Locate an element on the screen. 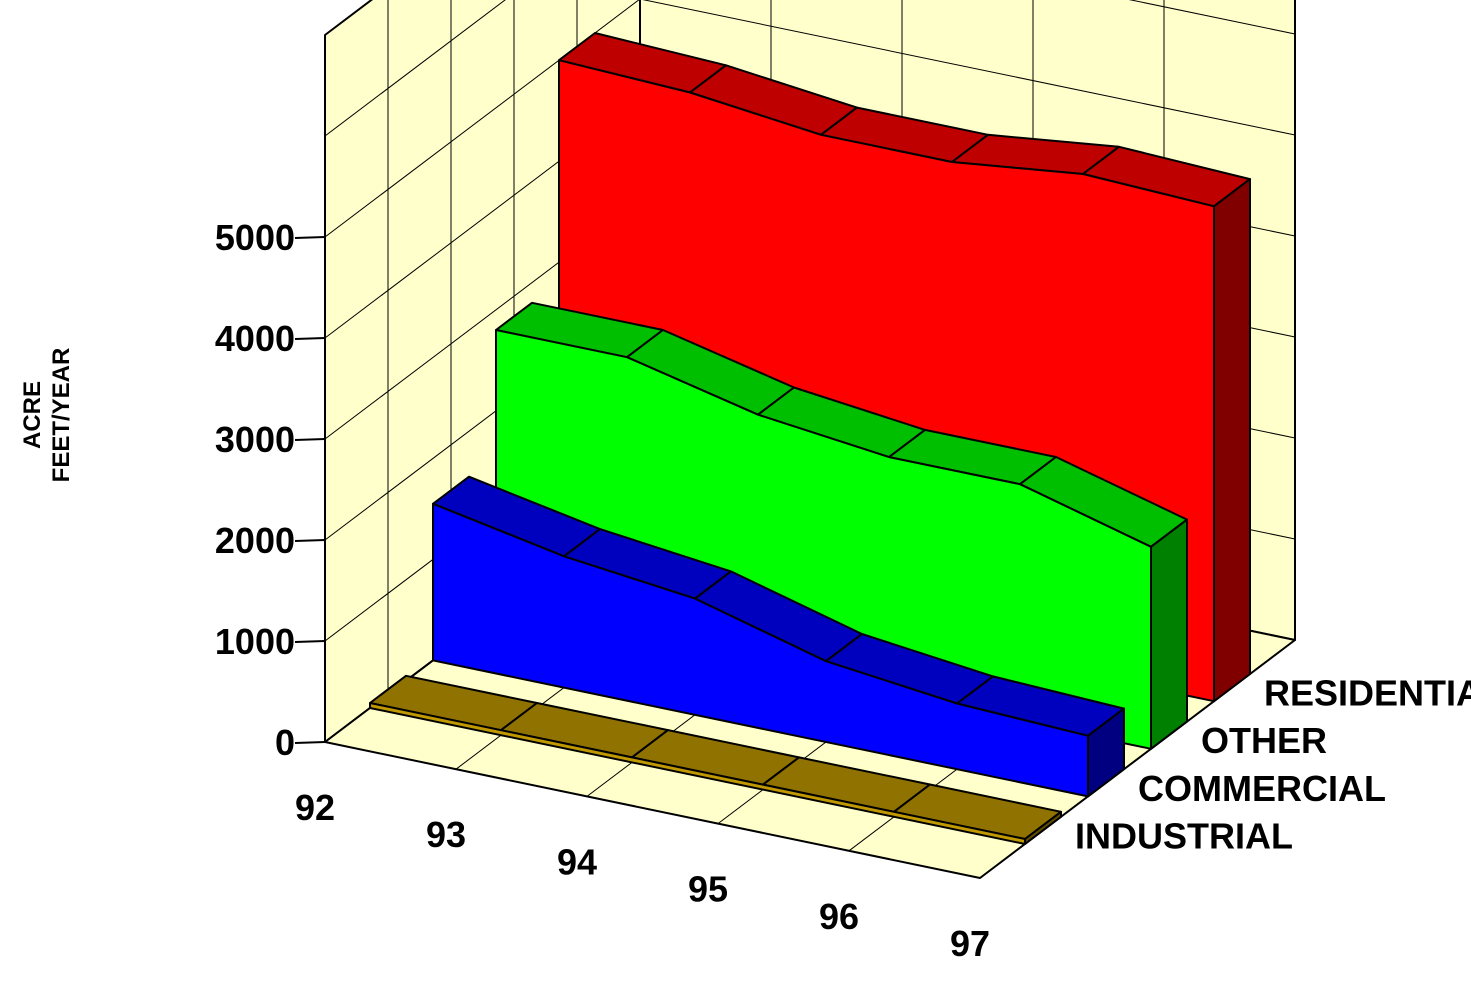 This screenshot has height=984, width=1471. y-tick-label: 4000 is located at coordinates (255, 338).